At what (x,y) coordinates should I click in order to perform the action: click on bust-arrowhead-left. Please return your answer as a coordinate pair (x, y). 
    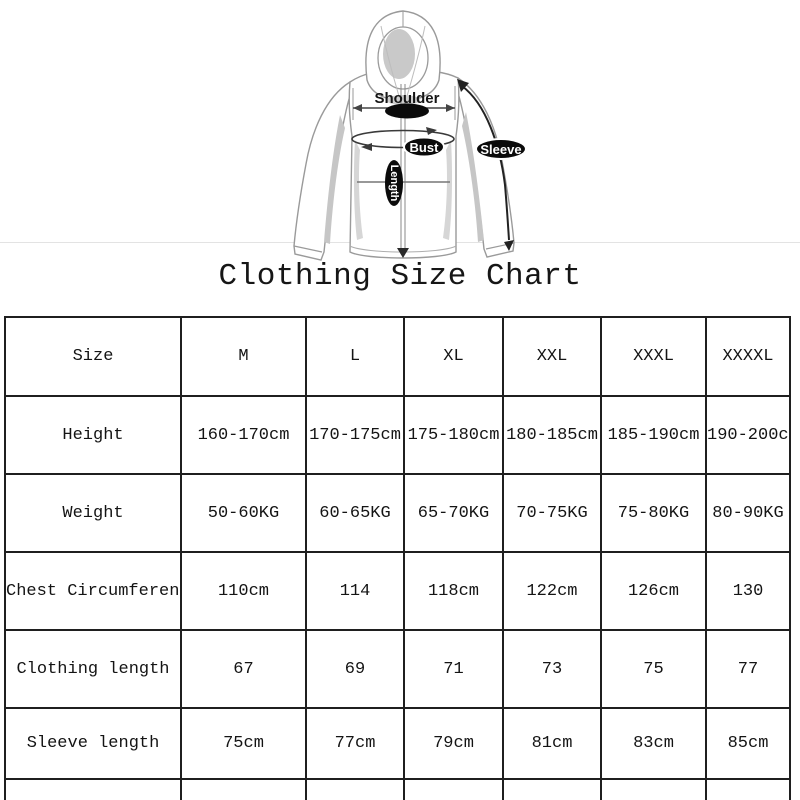
    Looking at the image, I should click on (366, 147).